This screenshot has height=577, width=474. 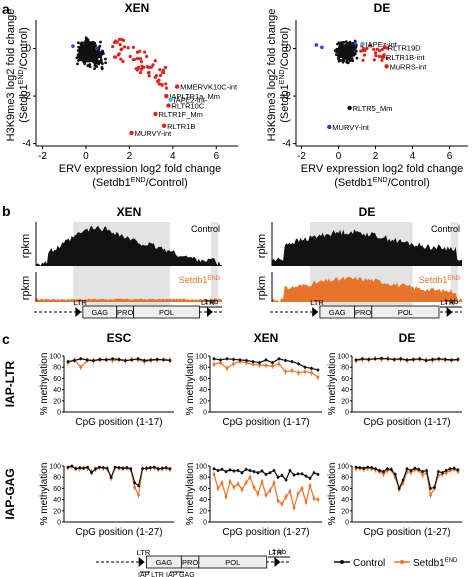 What do you see at coordinates (406, 57) in the screenshot?
I see `point-label: RLTR1B-int` at bounding box center [406, 57].